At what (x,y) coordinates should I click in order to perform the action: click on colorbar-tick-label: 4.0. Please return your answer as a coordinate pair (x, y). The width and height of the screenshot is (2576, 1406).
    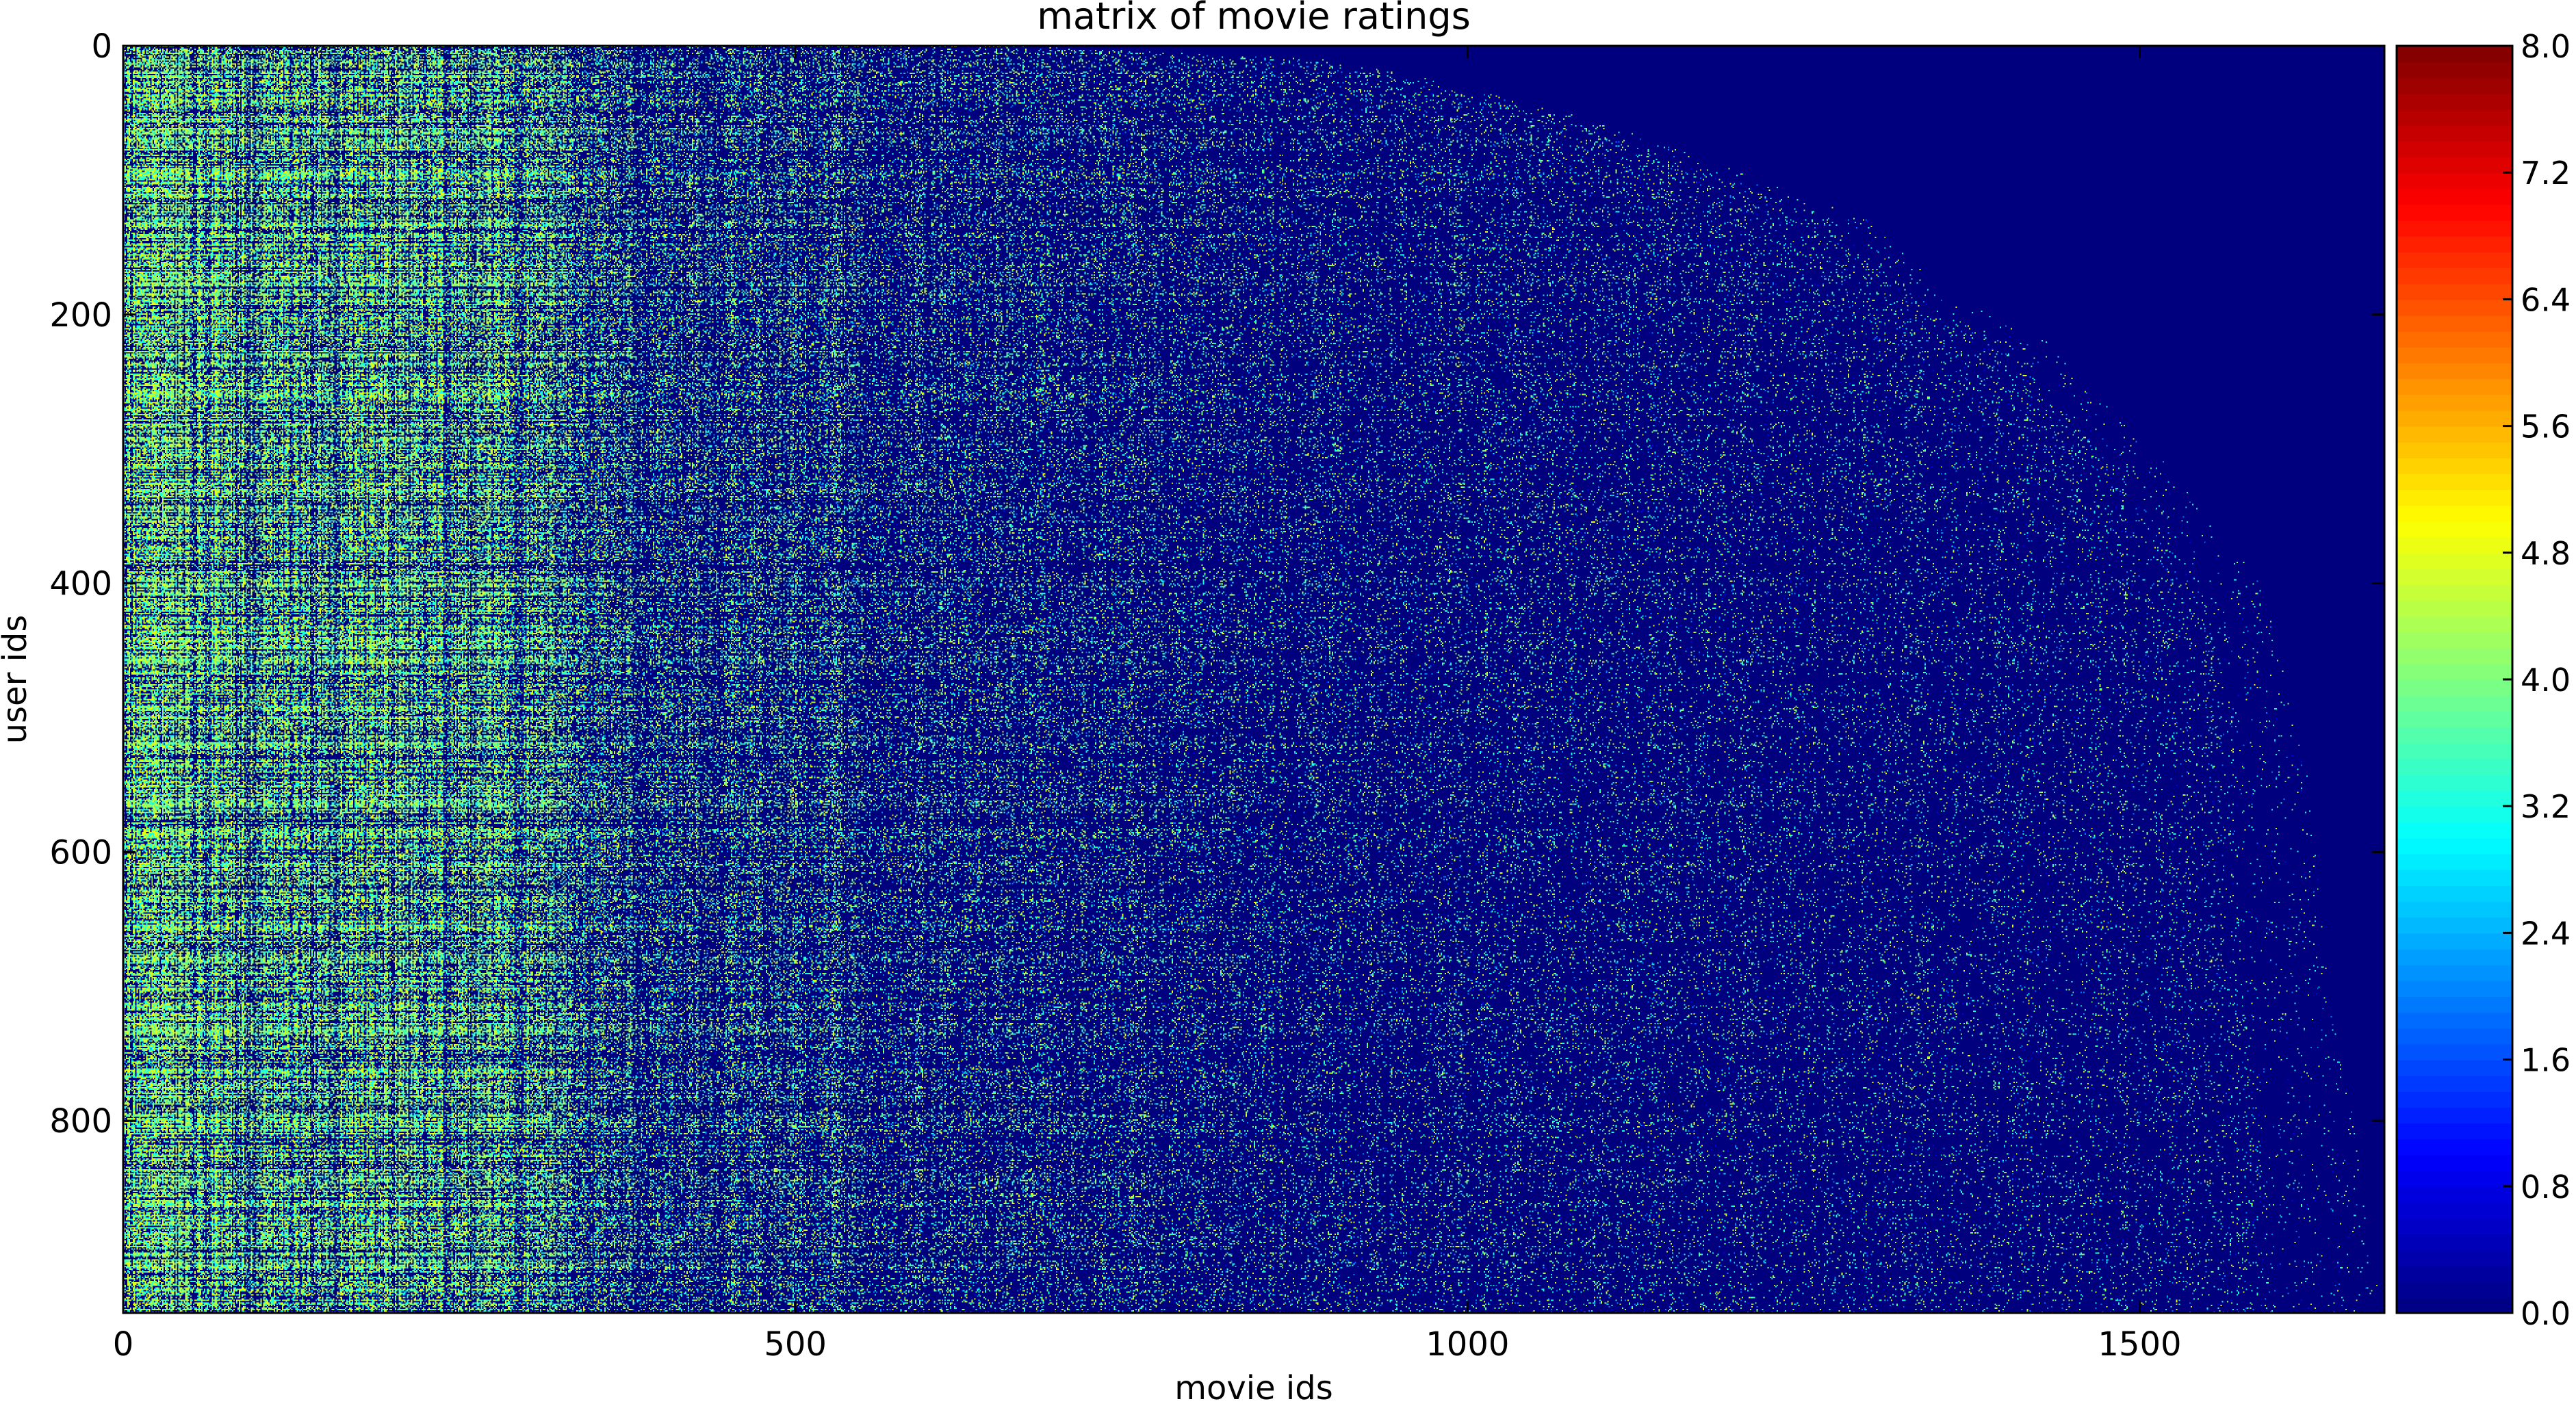
    Looking at the image, I should click on (2546, 681).